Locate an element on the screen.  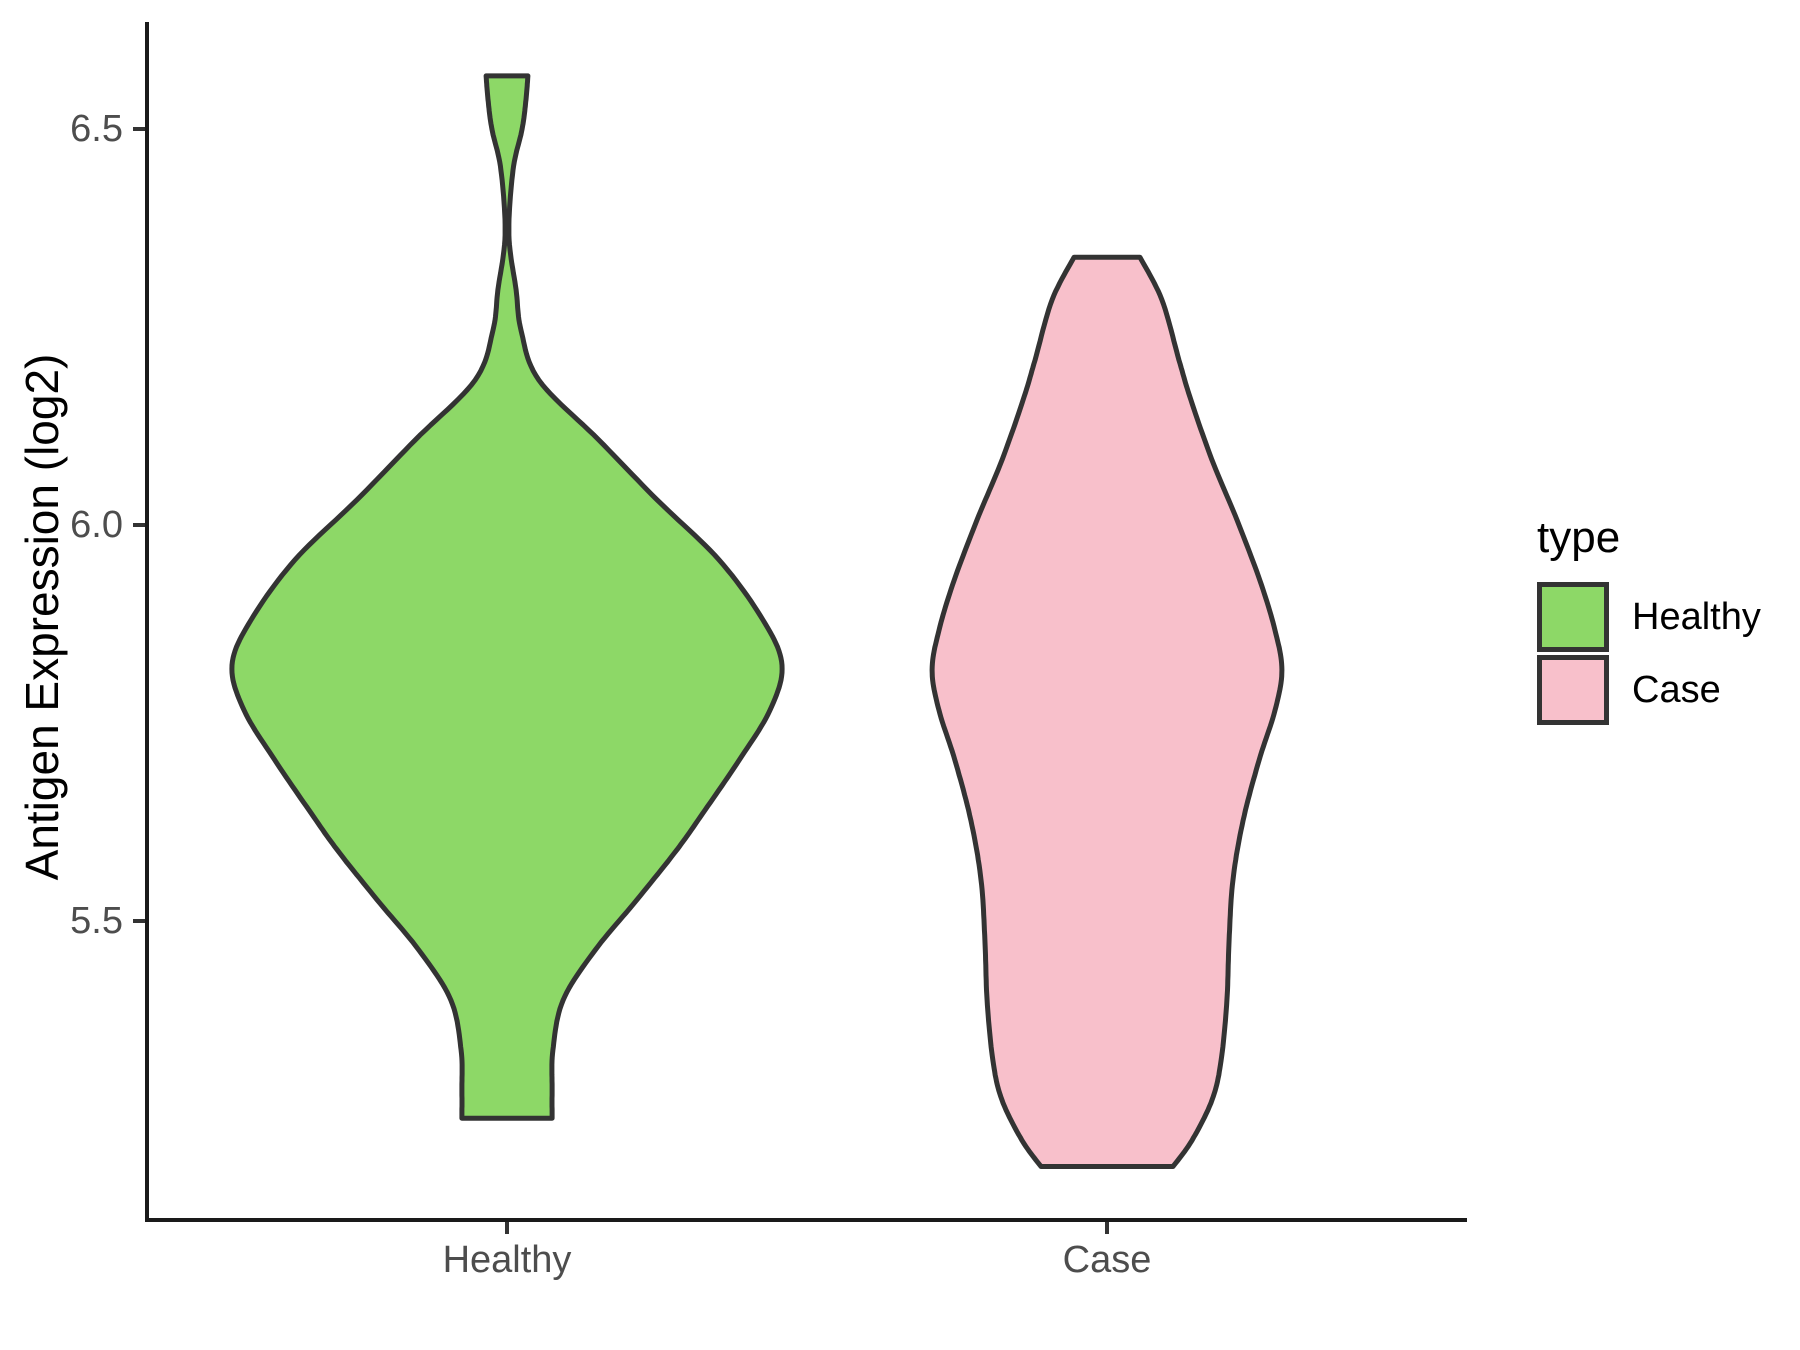
y-tick-label-6-0: 6.0 is located at coordinates (96, 525).